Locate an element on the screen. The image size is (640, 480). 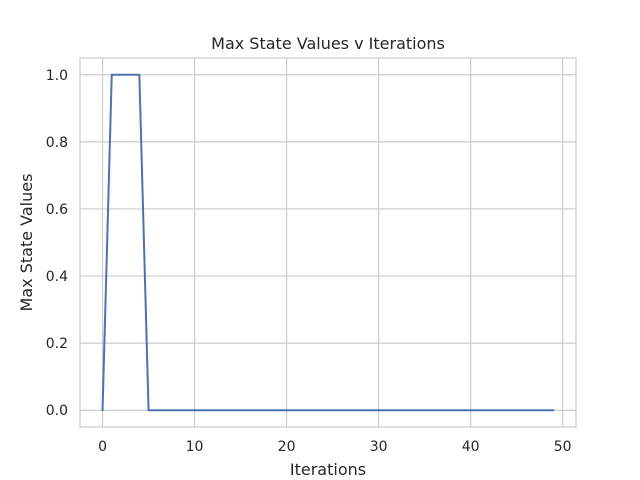
y-tick-label: 0.2 is located at coordinates (57, 344).